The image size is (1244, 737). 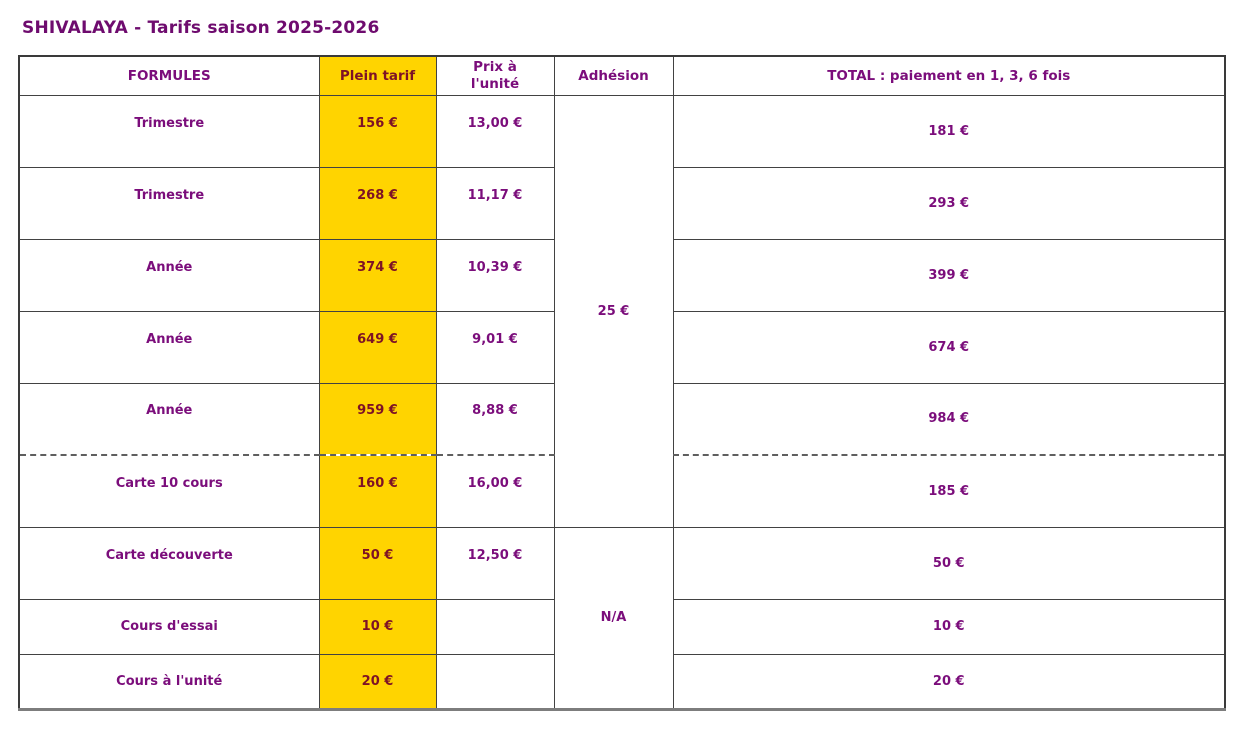 I want to click on formule-cell: Cours d'essai, so click(x=169, y=626).